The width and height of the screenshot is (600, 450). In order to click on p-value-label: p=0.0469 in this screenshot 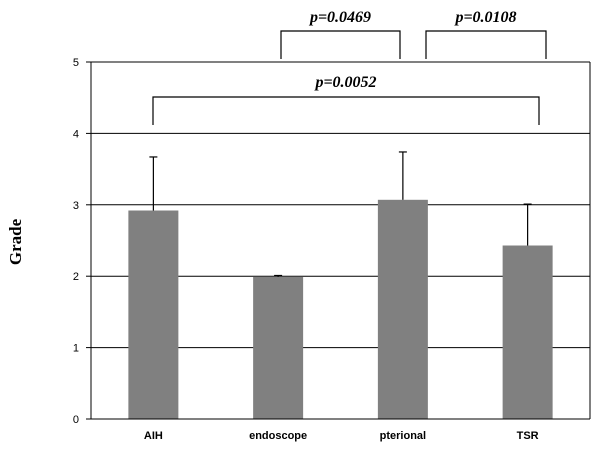, I will do `click(339, 17)`.